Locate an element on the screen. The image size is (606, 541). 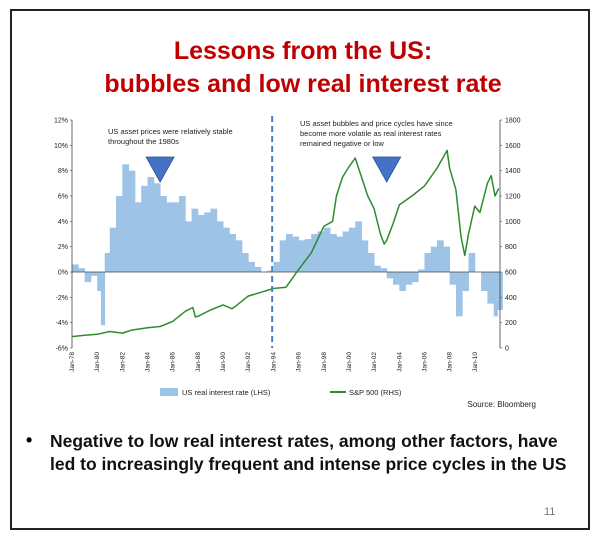
x-tick-label: Jan-00 is located at coordinates (349, 362).